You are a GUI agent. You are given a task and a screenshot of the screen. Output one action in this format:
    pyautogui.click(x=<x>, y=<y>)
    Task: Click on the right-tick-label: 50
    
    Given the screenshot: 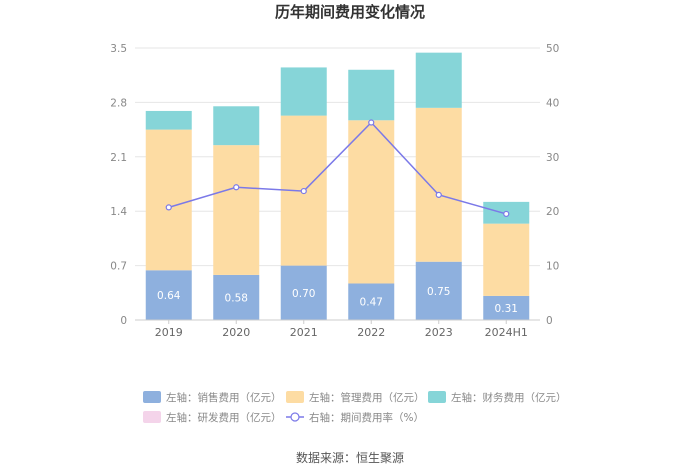 What is the action you would take?
    pyautogui.click(x=552, y=49)
    